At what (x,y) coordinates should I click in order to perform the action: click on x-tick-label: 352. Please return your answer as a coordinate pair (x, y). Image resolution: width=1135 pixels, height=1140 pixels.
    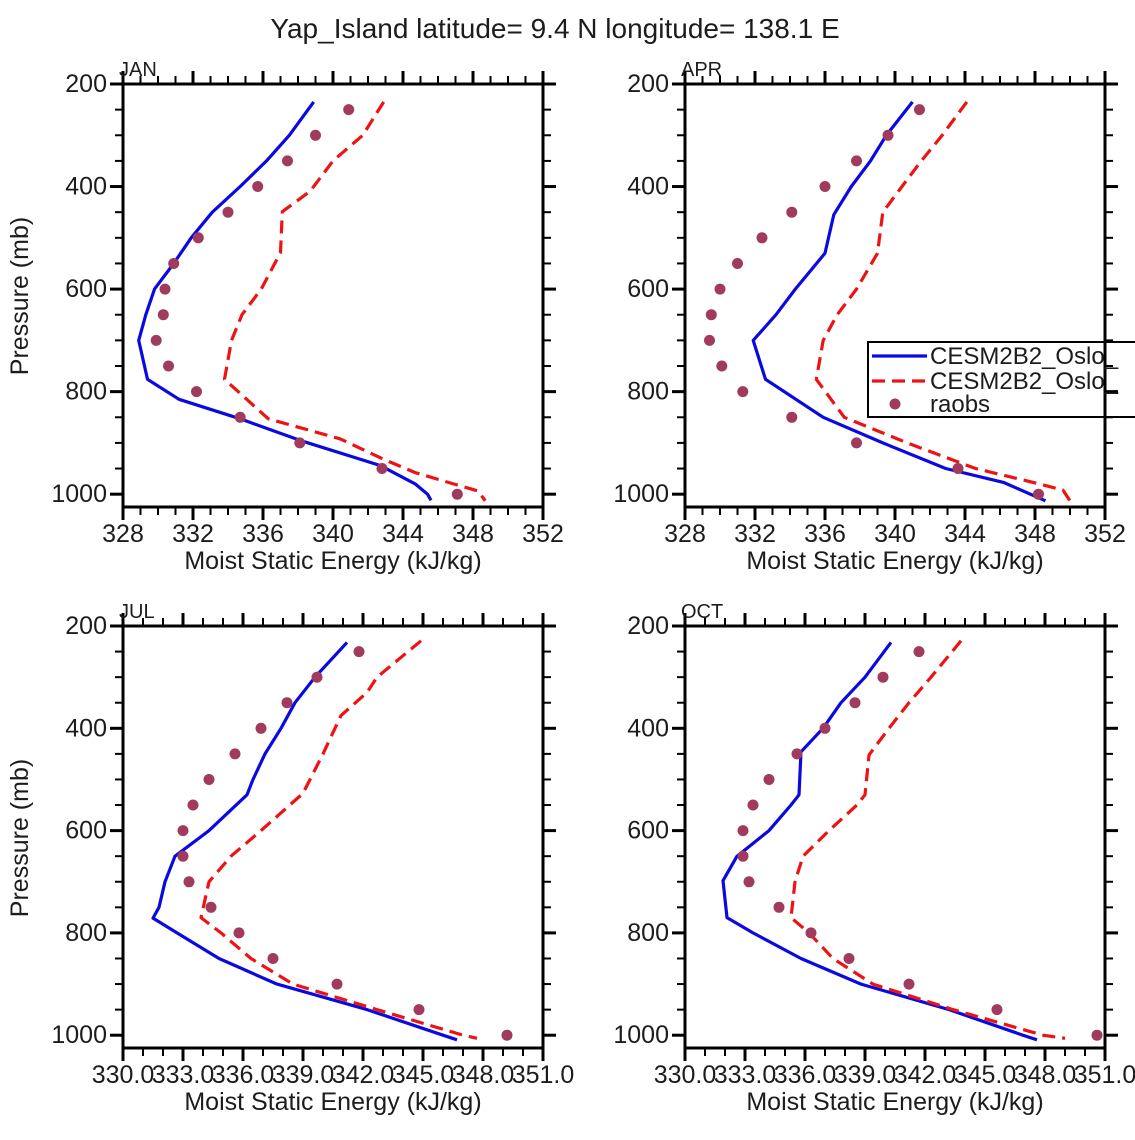
    Looking at the image, I should click on (543, 534).